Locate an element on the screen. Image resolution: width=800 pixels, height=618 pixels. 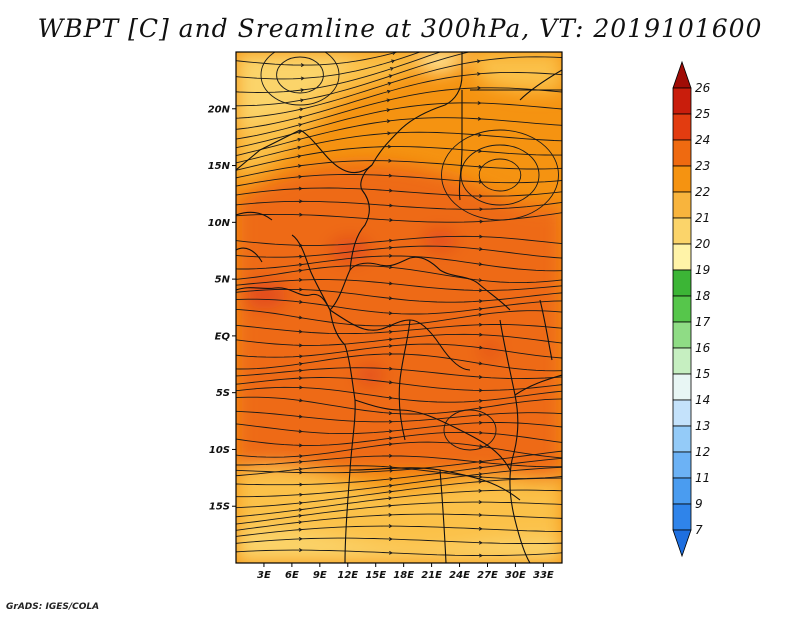
colorbar-label: 19 is located at coordinates (702, 270).